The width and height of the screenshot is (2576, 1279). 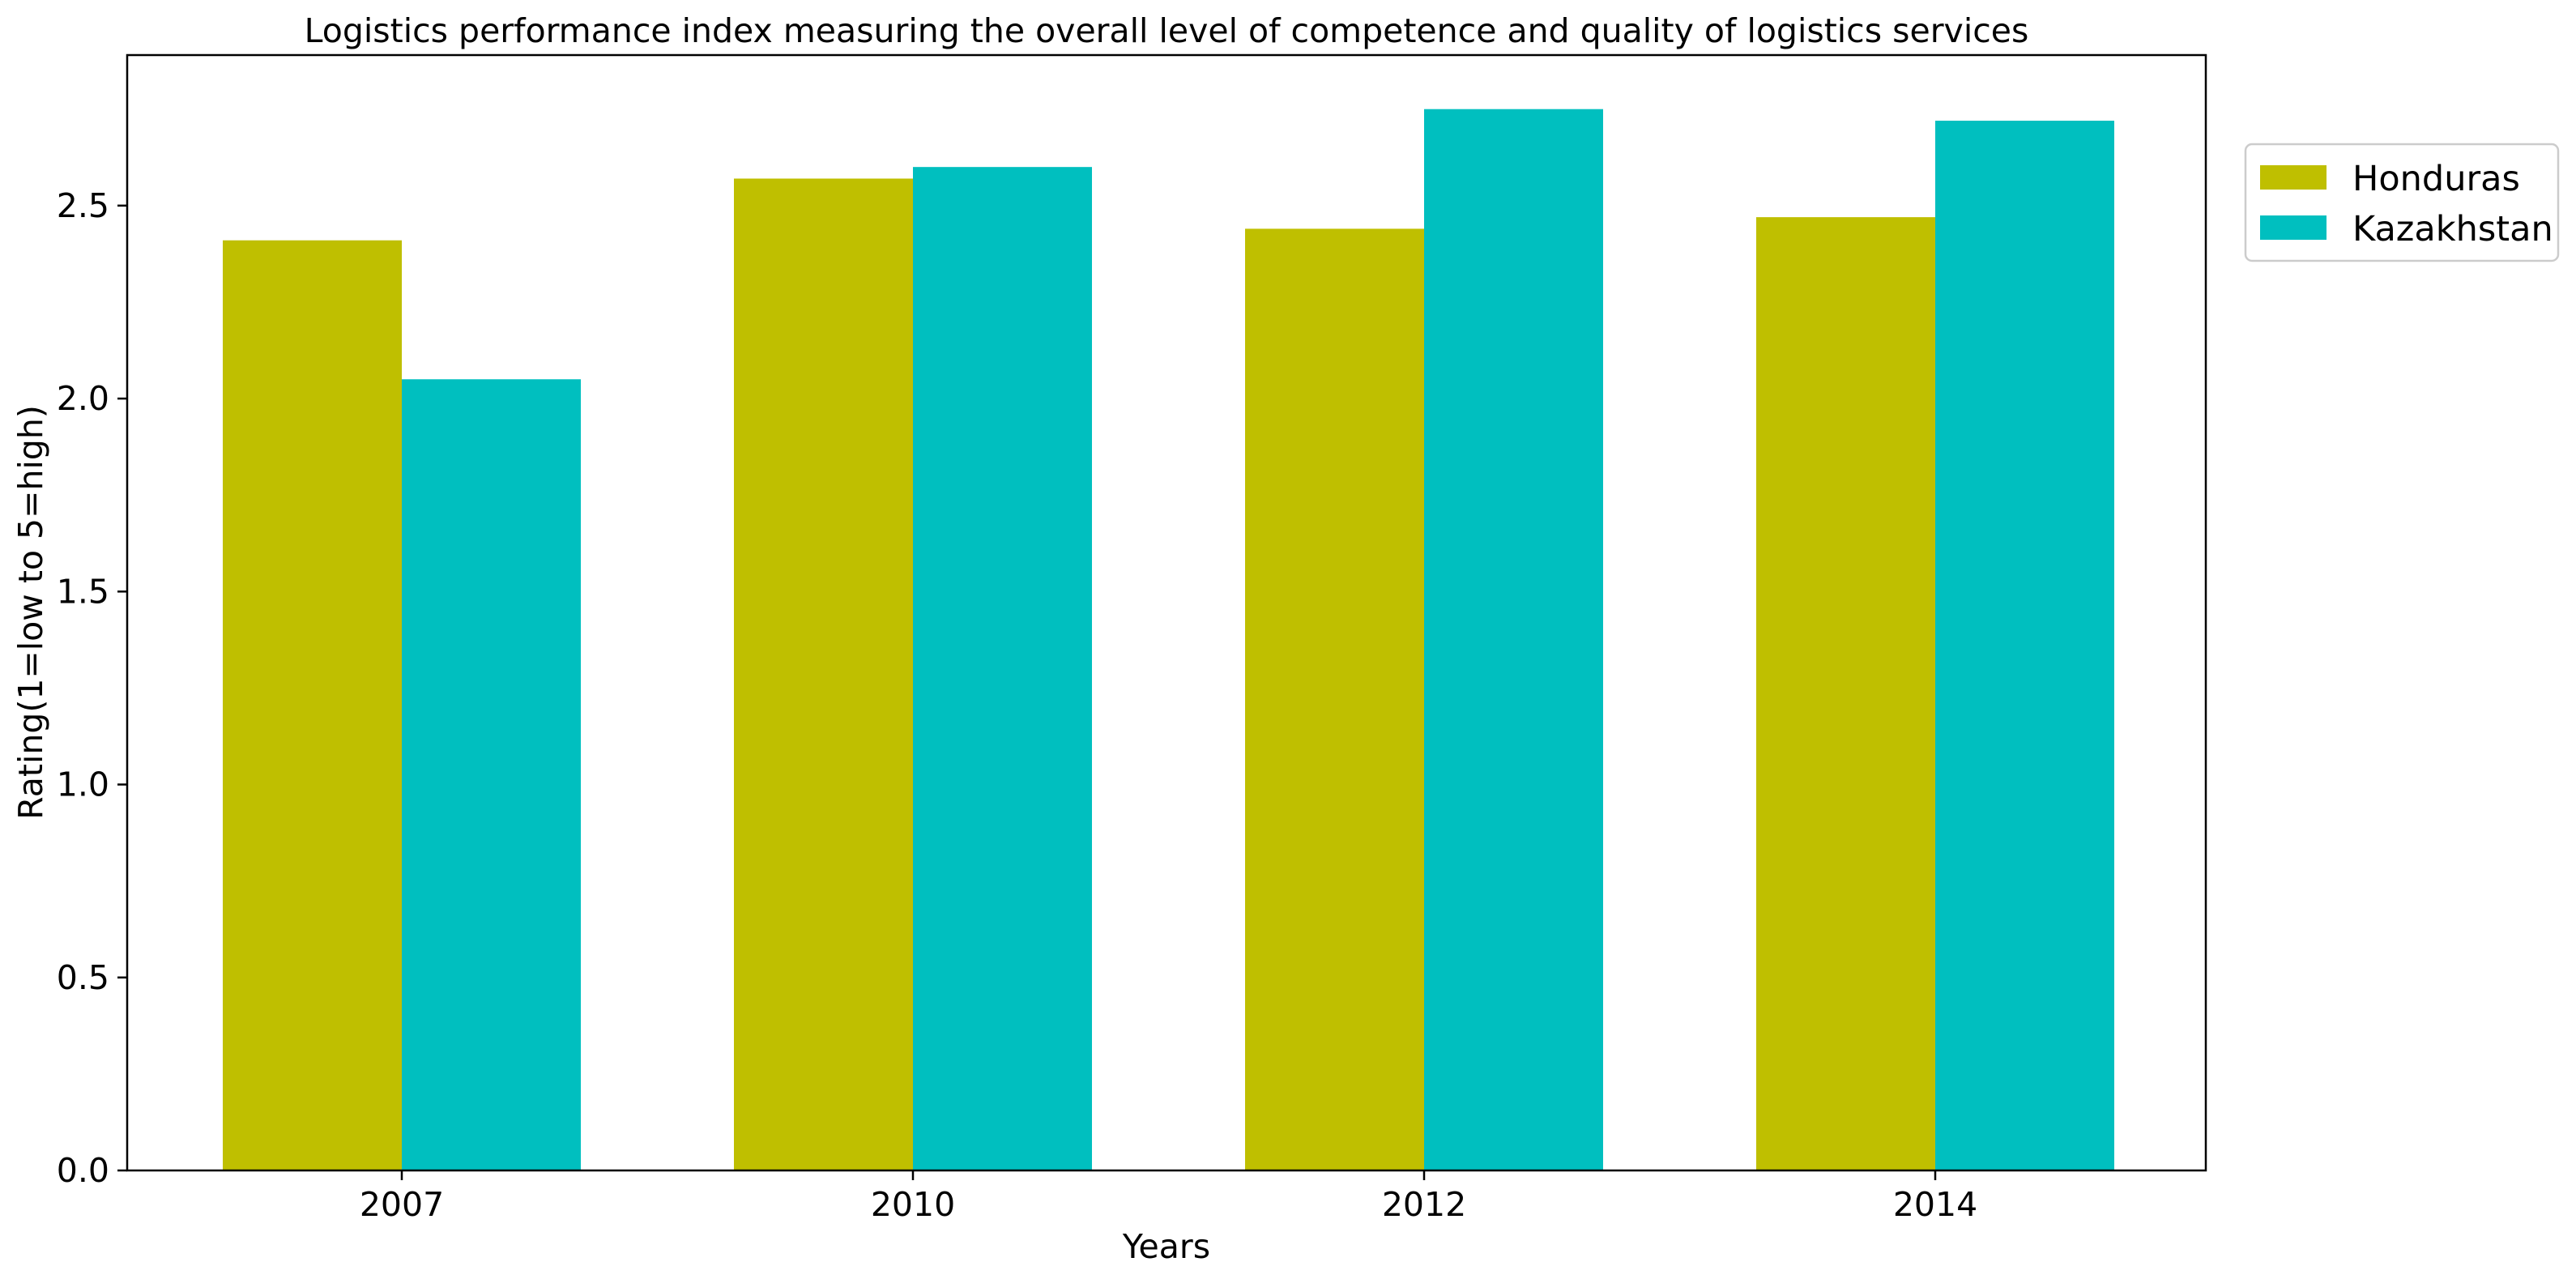 I want to click on legend-label: Kazakhstan, so click(x=2452, y=229).